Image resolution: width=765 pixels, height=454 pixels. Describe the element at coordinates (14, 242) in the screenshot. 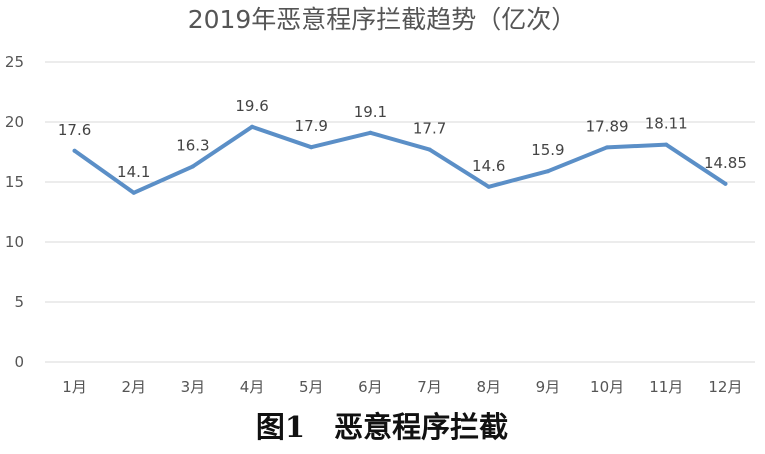

I see `y-tick-label: 10` at that location.